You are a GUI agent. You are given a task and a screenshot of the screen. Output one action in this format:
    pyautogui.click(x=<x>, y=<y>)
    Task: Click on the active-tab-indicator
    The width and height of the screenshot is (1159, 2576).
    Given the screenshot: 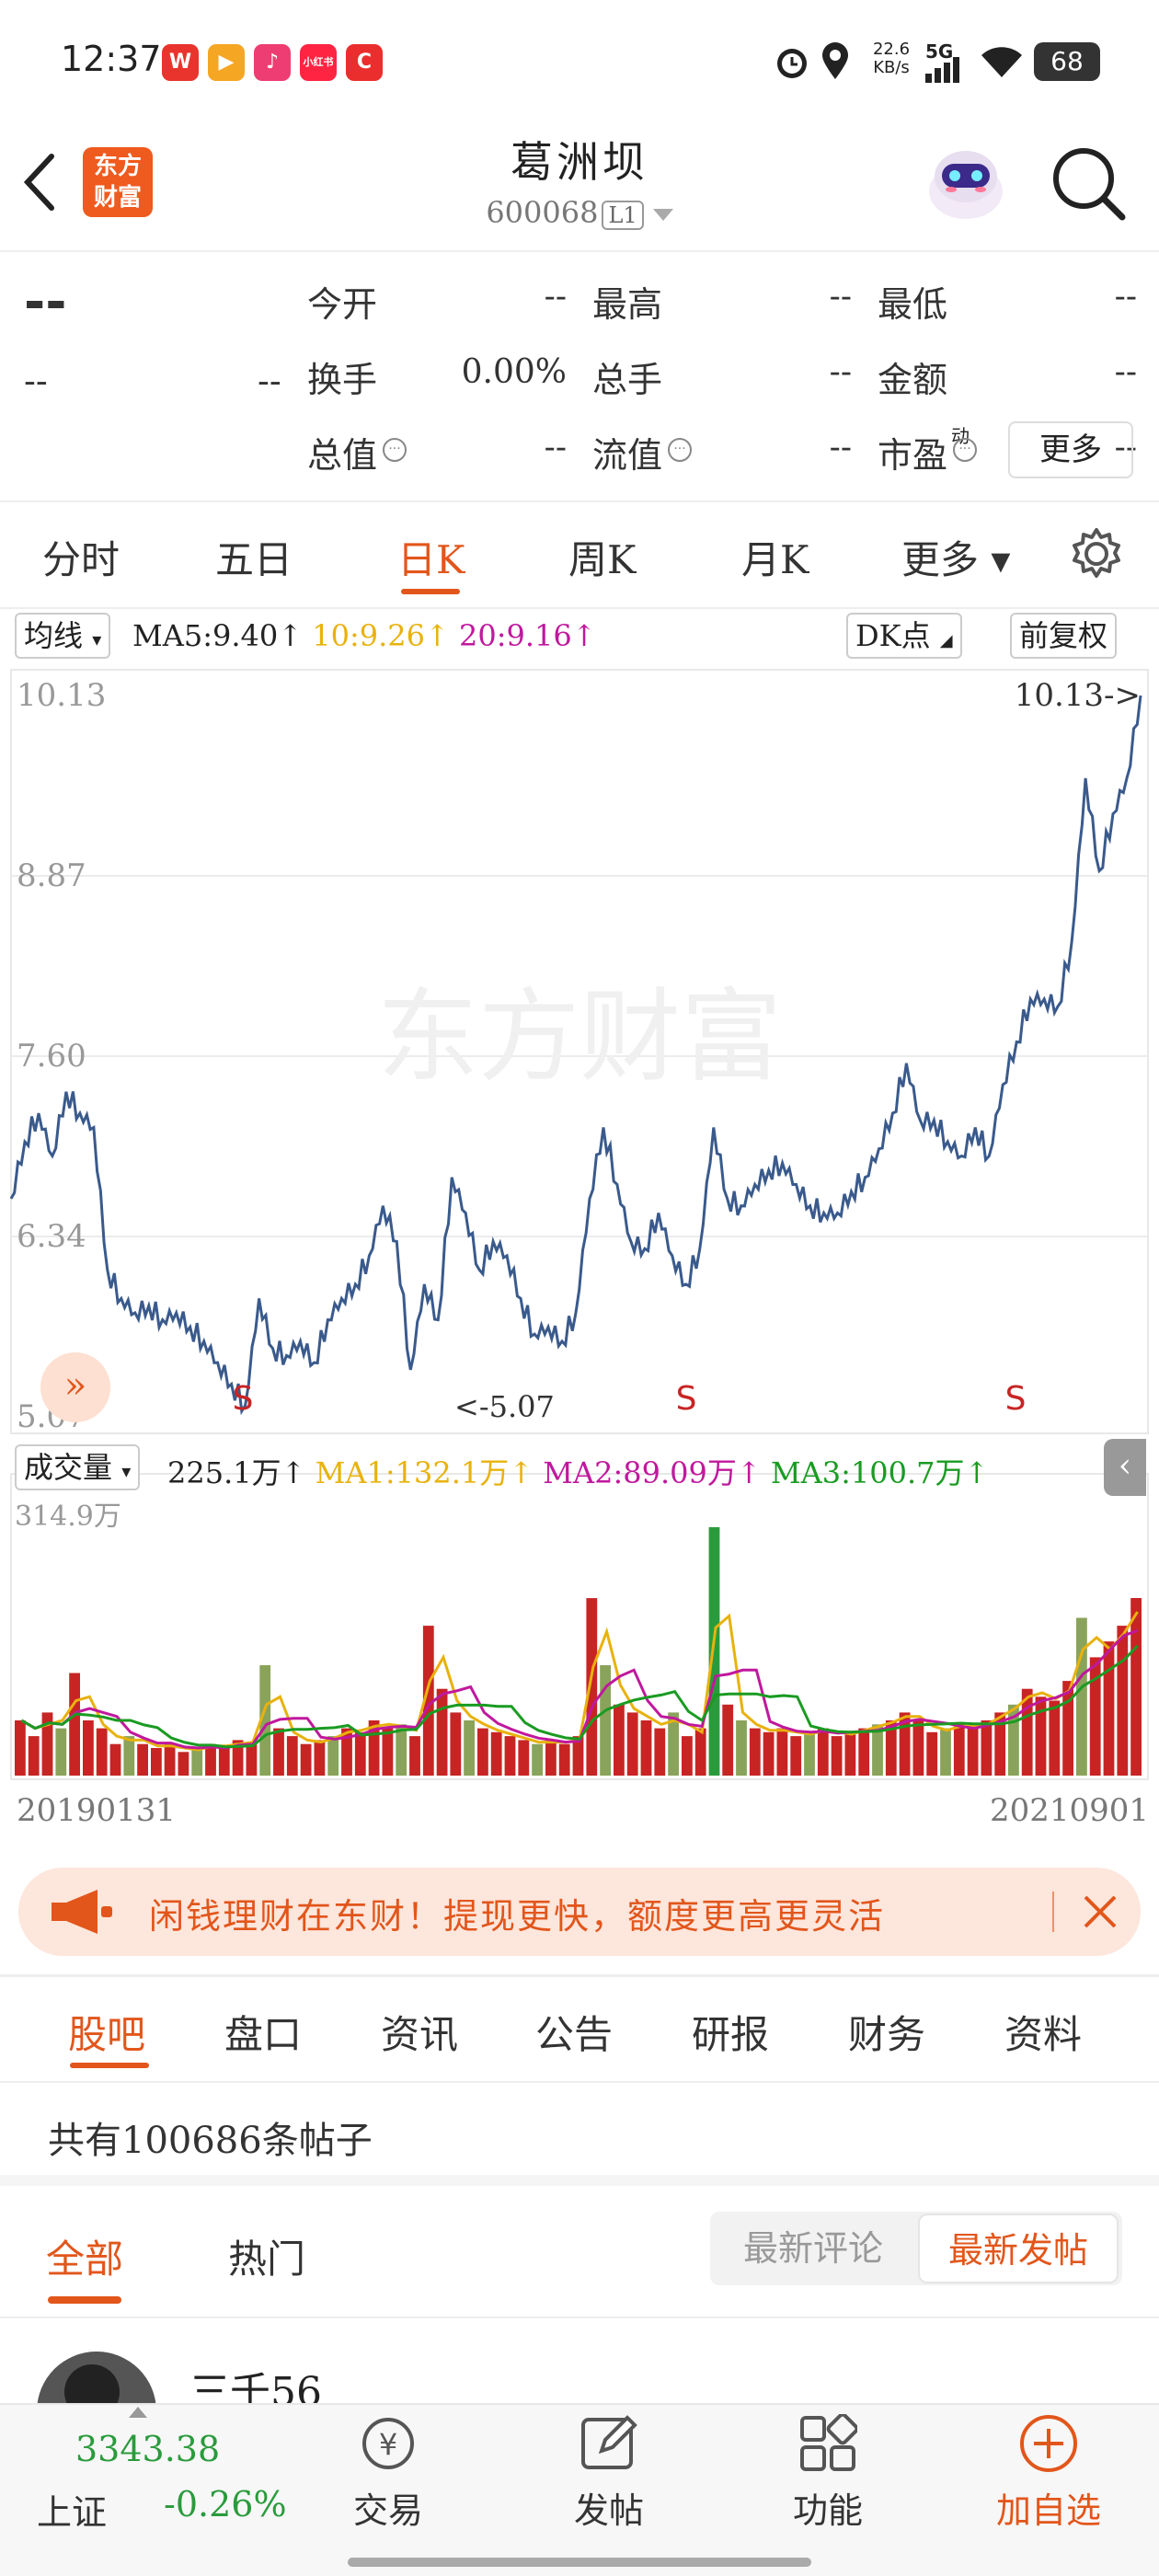 What is the action you would take?
    pyautogui.click(x=430, y=591)
    